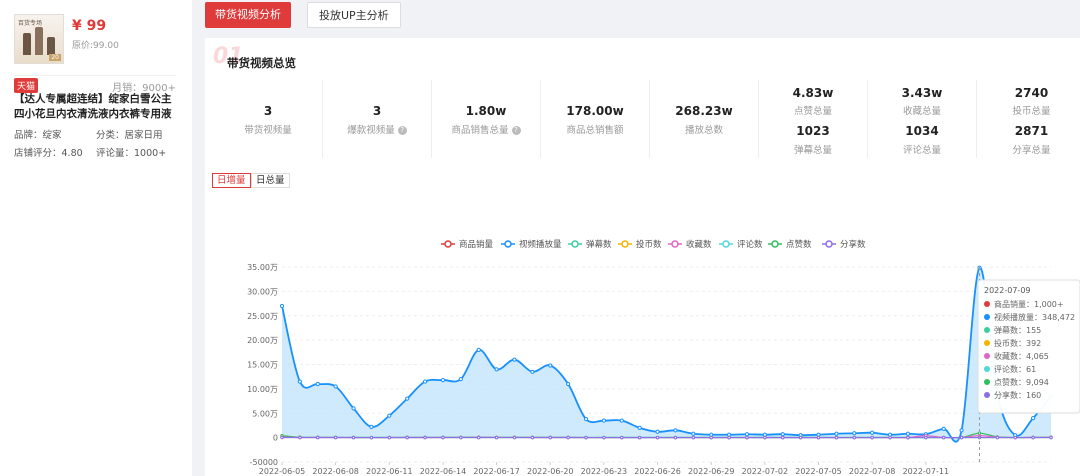 Image resolution: width=1080 pixels, height=476 pixels. I want to click on stat-value: 1034, so click(922, 131).